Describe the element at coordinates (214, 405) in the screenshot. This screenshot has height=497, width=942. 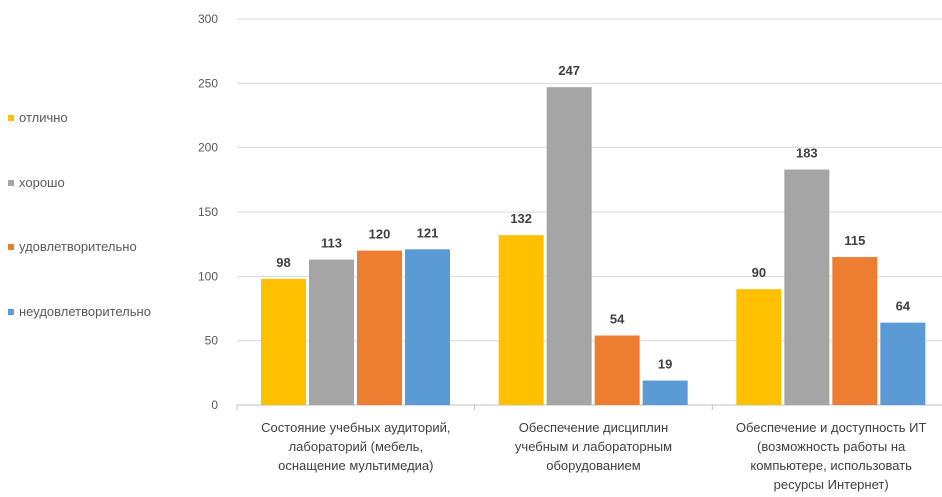
I see `y-tick-label: 0` at that location.